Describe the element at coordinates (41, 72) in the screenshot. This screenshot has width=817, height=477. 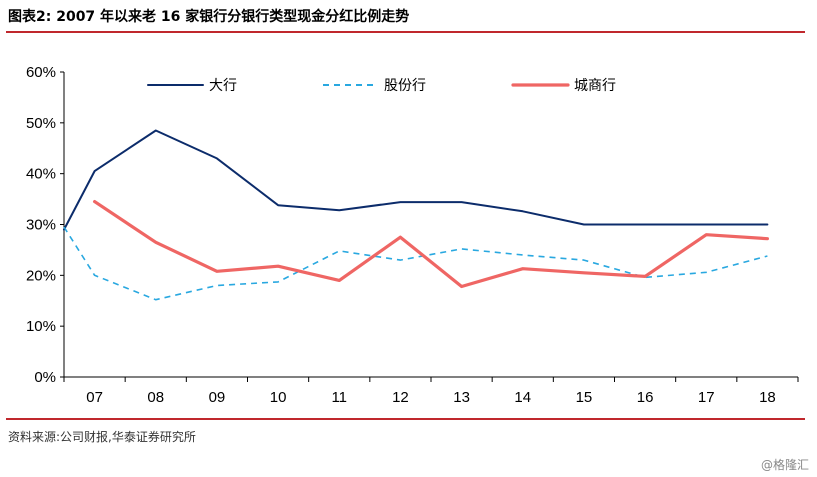
I see `y-tick-label: 60%` at that location.